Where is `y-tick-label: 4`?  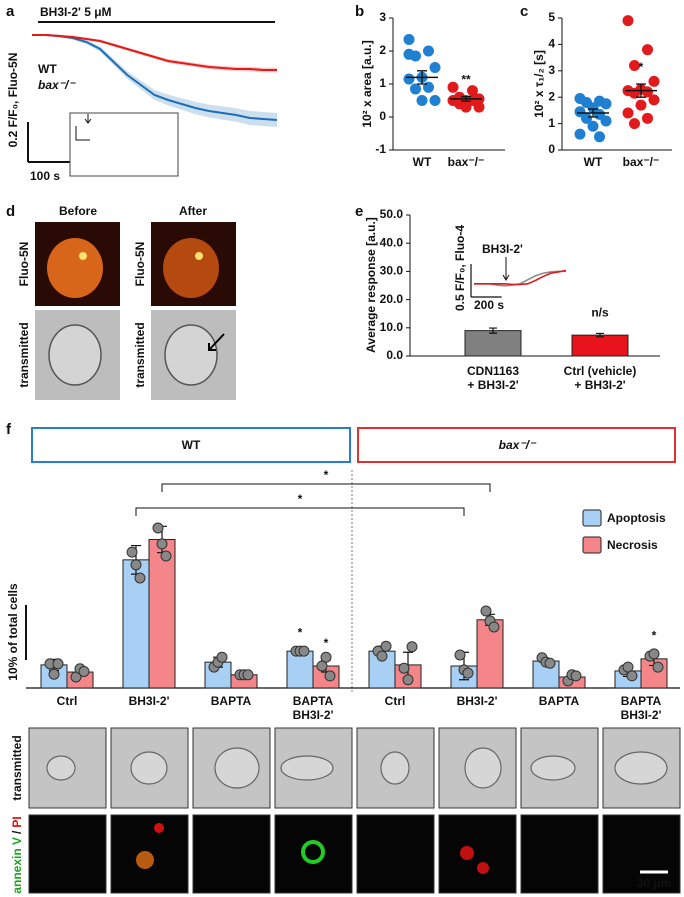
y-tick-label: 4 is located at coordinates (551, 44).